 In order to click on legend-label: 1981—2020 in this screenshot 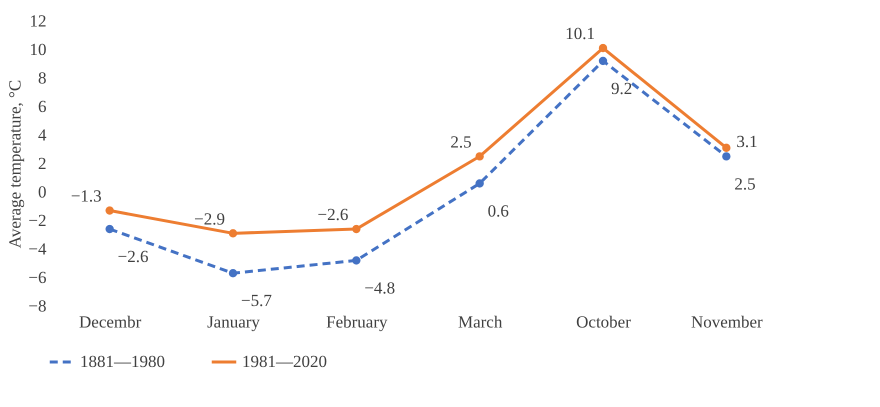, I will do `click(284, 361)`.